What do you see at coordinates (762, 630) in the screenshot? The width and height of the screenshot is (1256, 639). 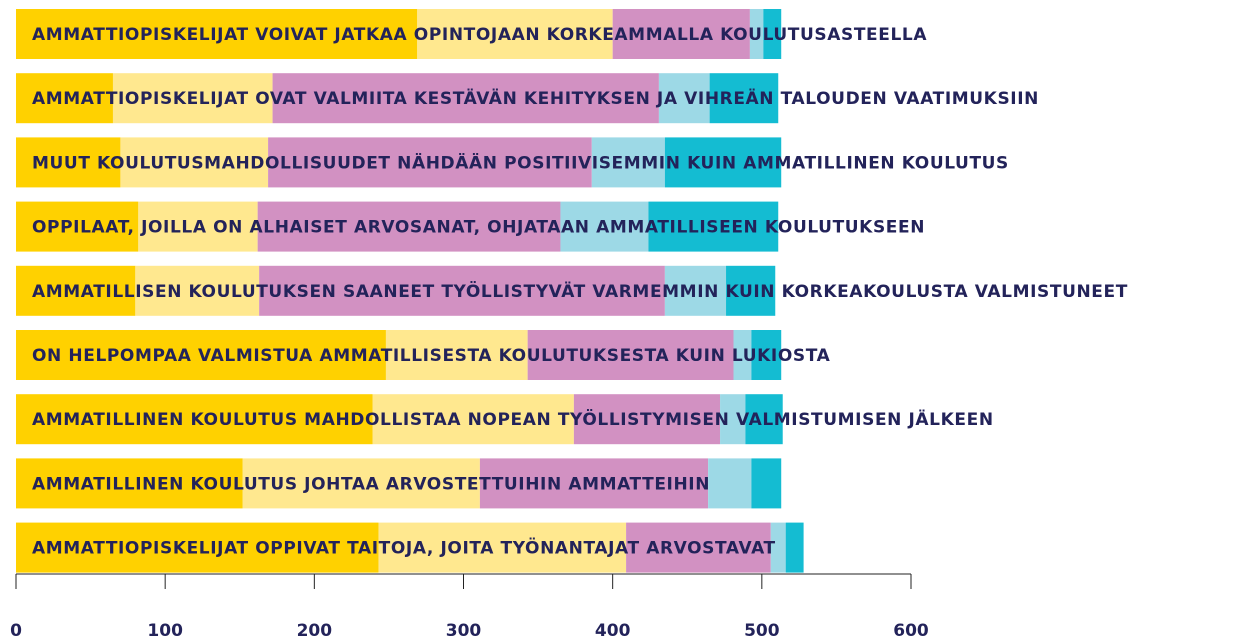 I see `x-tick-label: 500` at bounding box center [762, 630].